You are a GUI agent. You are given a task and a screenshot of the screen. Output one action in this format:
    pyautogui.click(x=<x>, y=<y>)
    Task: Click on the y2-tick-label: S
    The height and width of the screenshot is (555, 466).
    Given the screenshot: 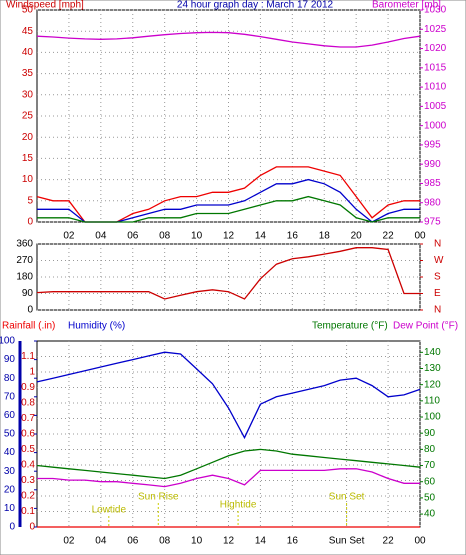 What is the action you would take?
    pyautogui.click(x=437, y=277)
    